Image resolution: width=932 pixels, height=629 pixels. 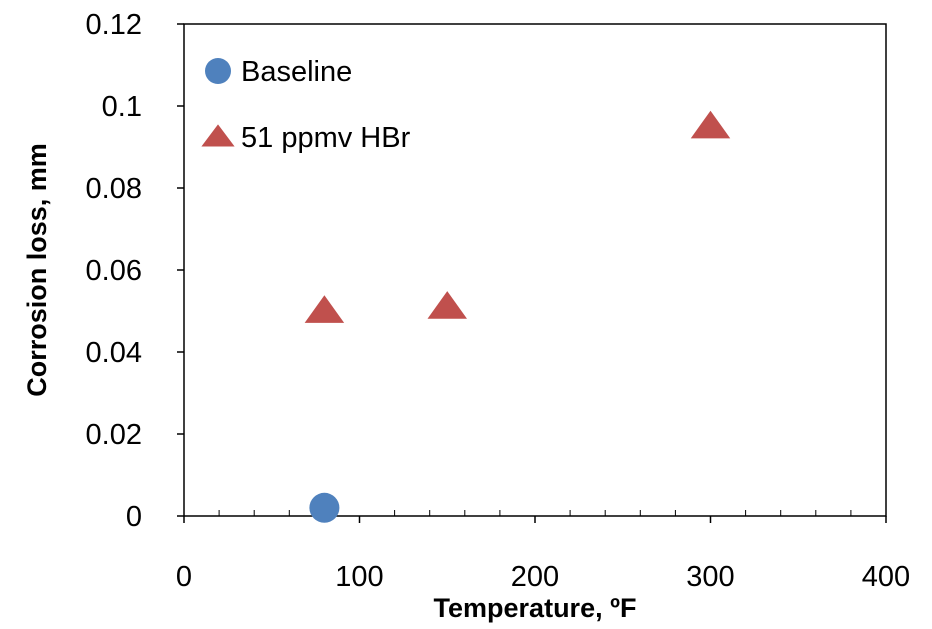 What do you see at coordinates (122, 107) in the screenshot?
I see `y-tick-label: 0.1` at bounding box center [122, 107].